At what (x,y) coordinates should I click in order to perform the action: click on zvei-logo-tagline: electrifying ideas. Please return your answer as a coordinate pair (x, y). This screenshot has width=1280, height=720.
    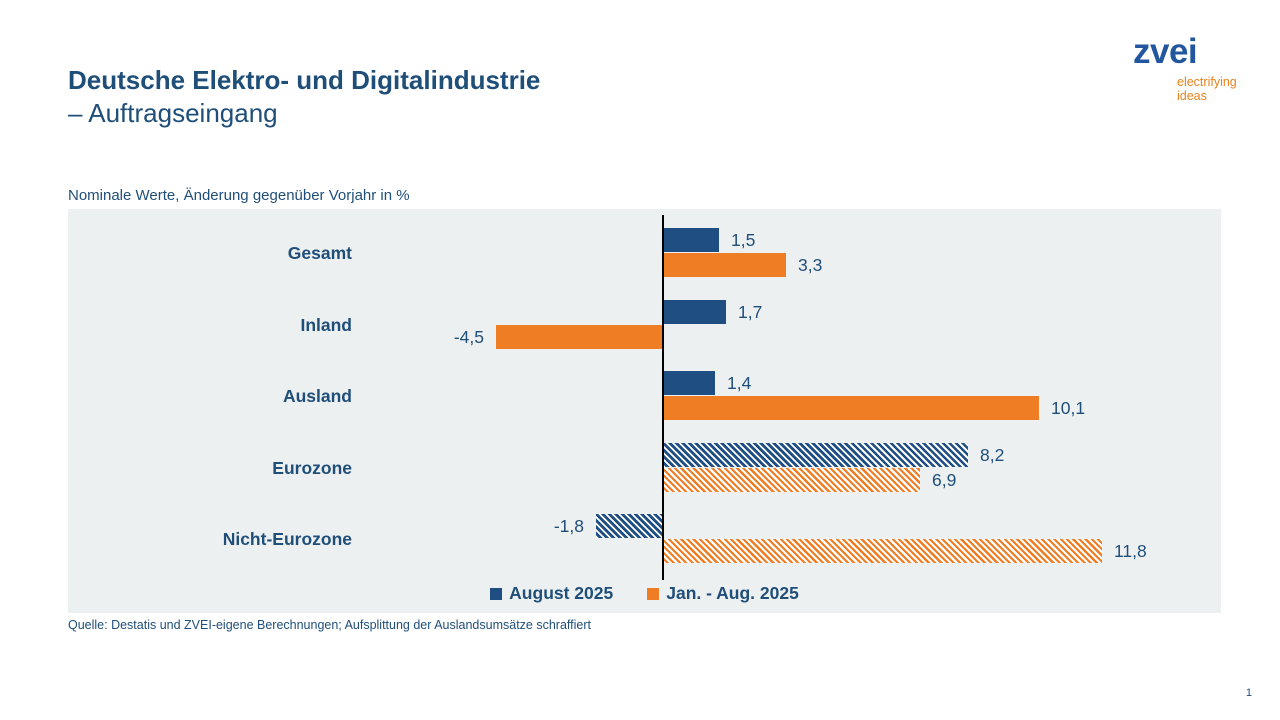
    Looking at the image, I should click on (1207, 89).